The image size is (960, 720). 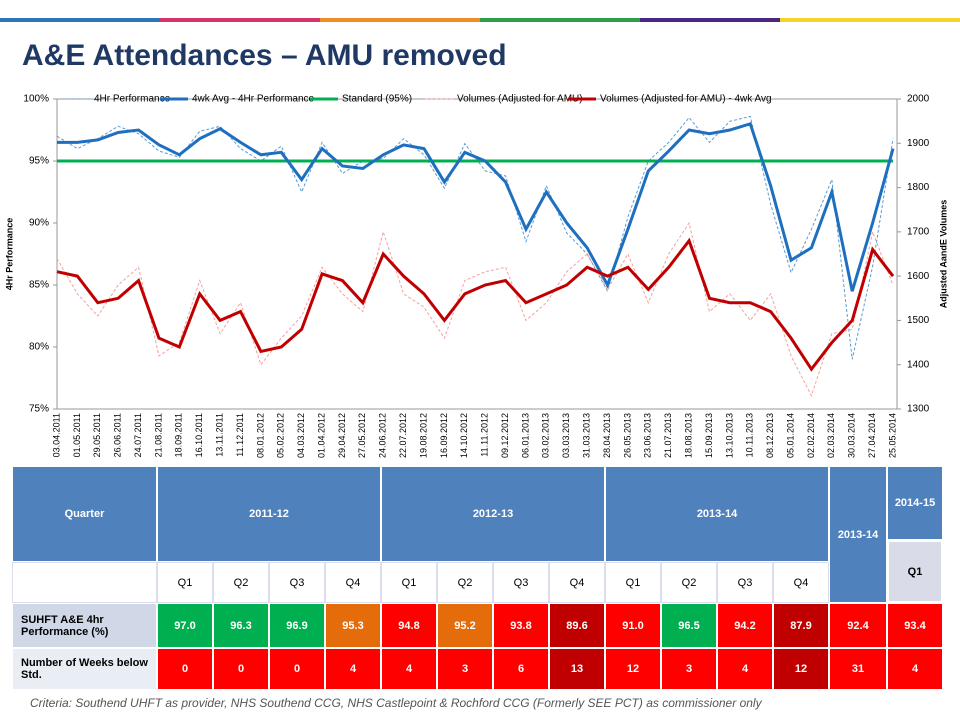 What do you see at coordinates (444, 435) in the screenshot?
I see `x-tick-label: 16.09.2012` at bounding box center [444, 435].